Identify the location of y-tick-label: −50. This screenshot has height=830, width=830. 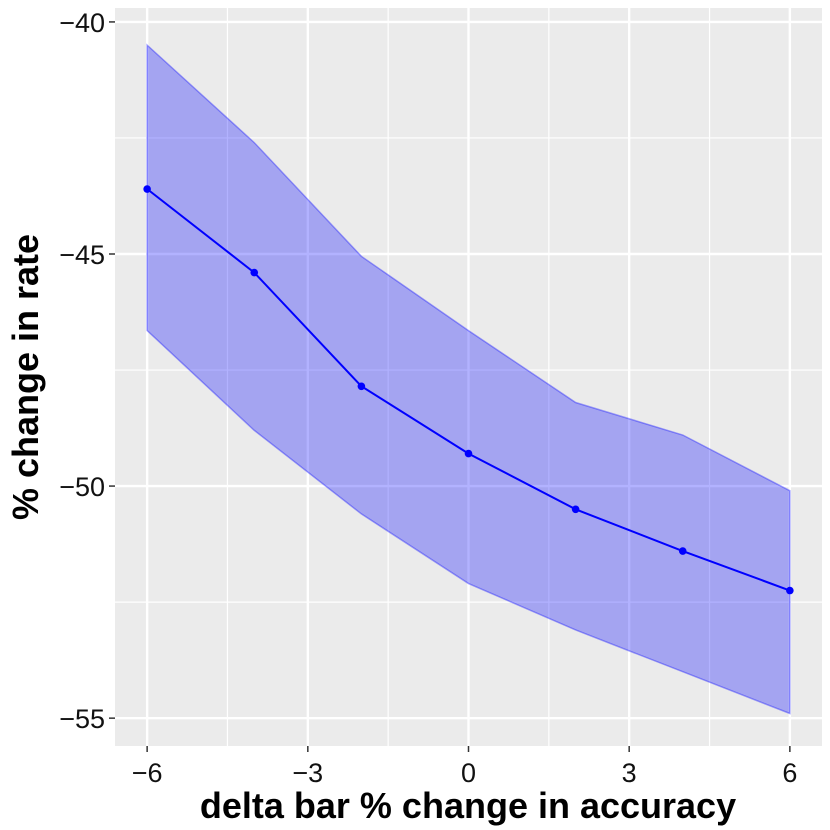
(82, 487).